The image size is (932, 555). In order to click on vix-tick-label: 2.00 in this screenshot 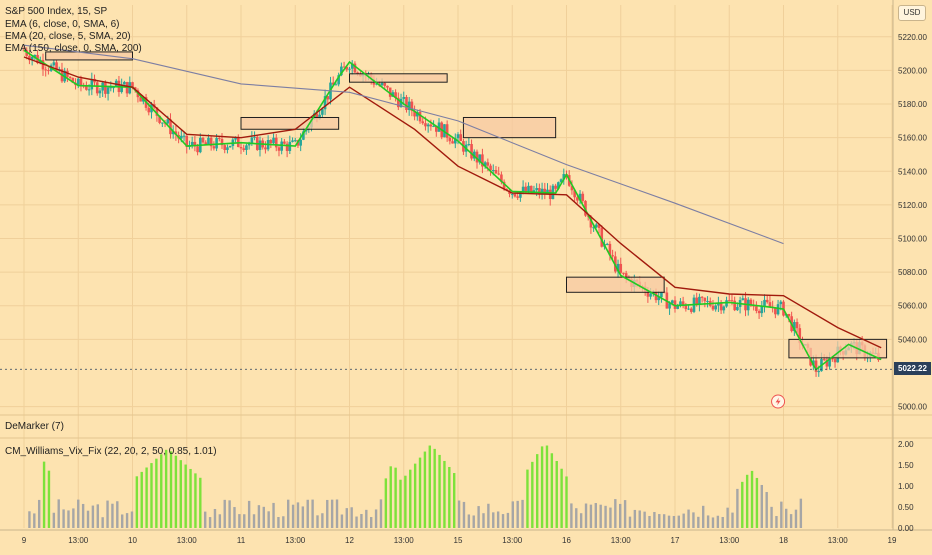, I will do `click(906, 444)`.